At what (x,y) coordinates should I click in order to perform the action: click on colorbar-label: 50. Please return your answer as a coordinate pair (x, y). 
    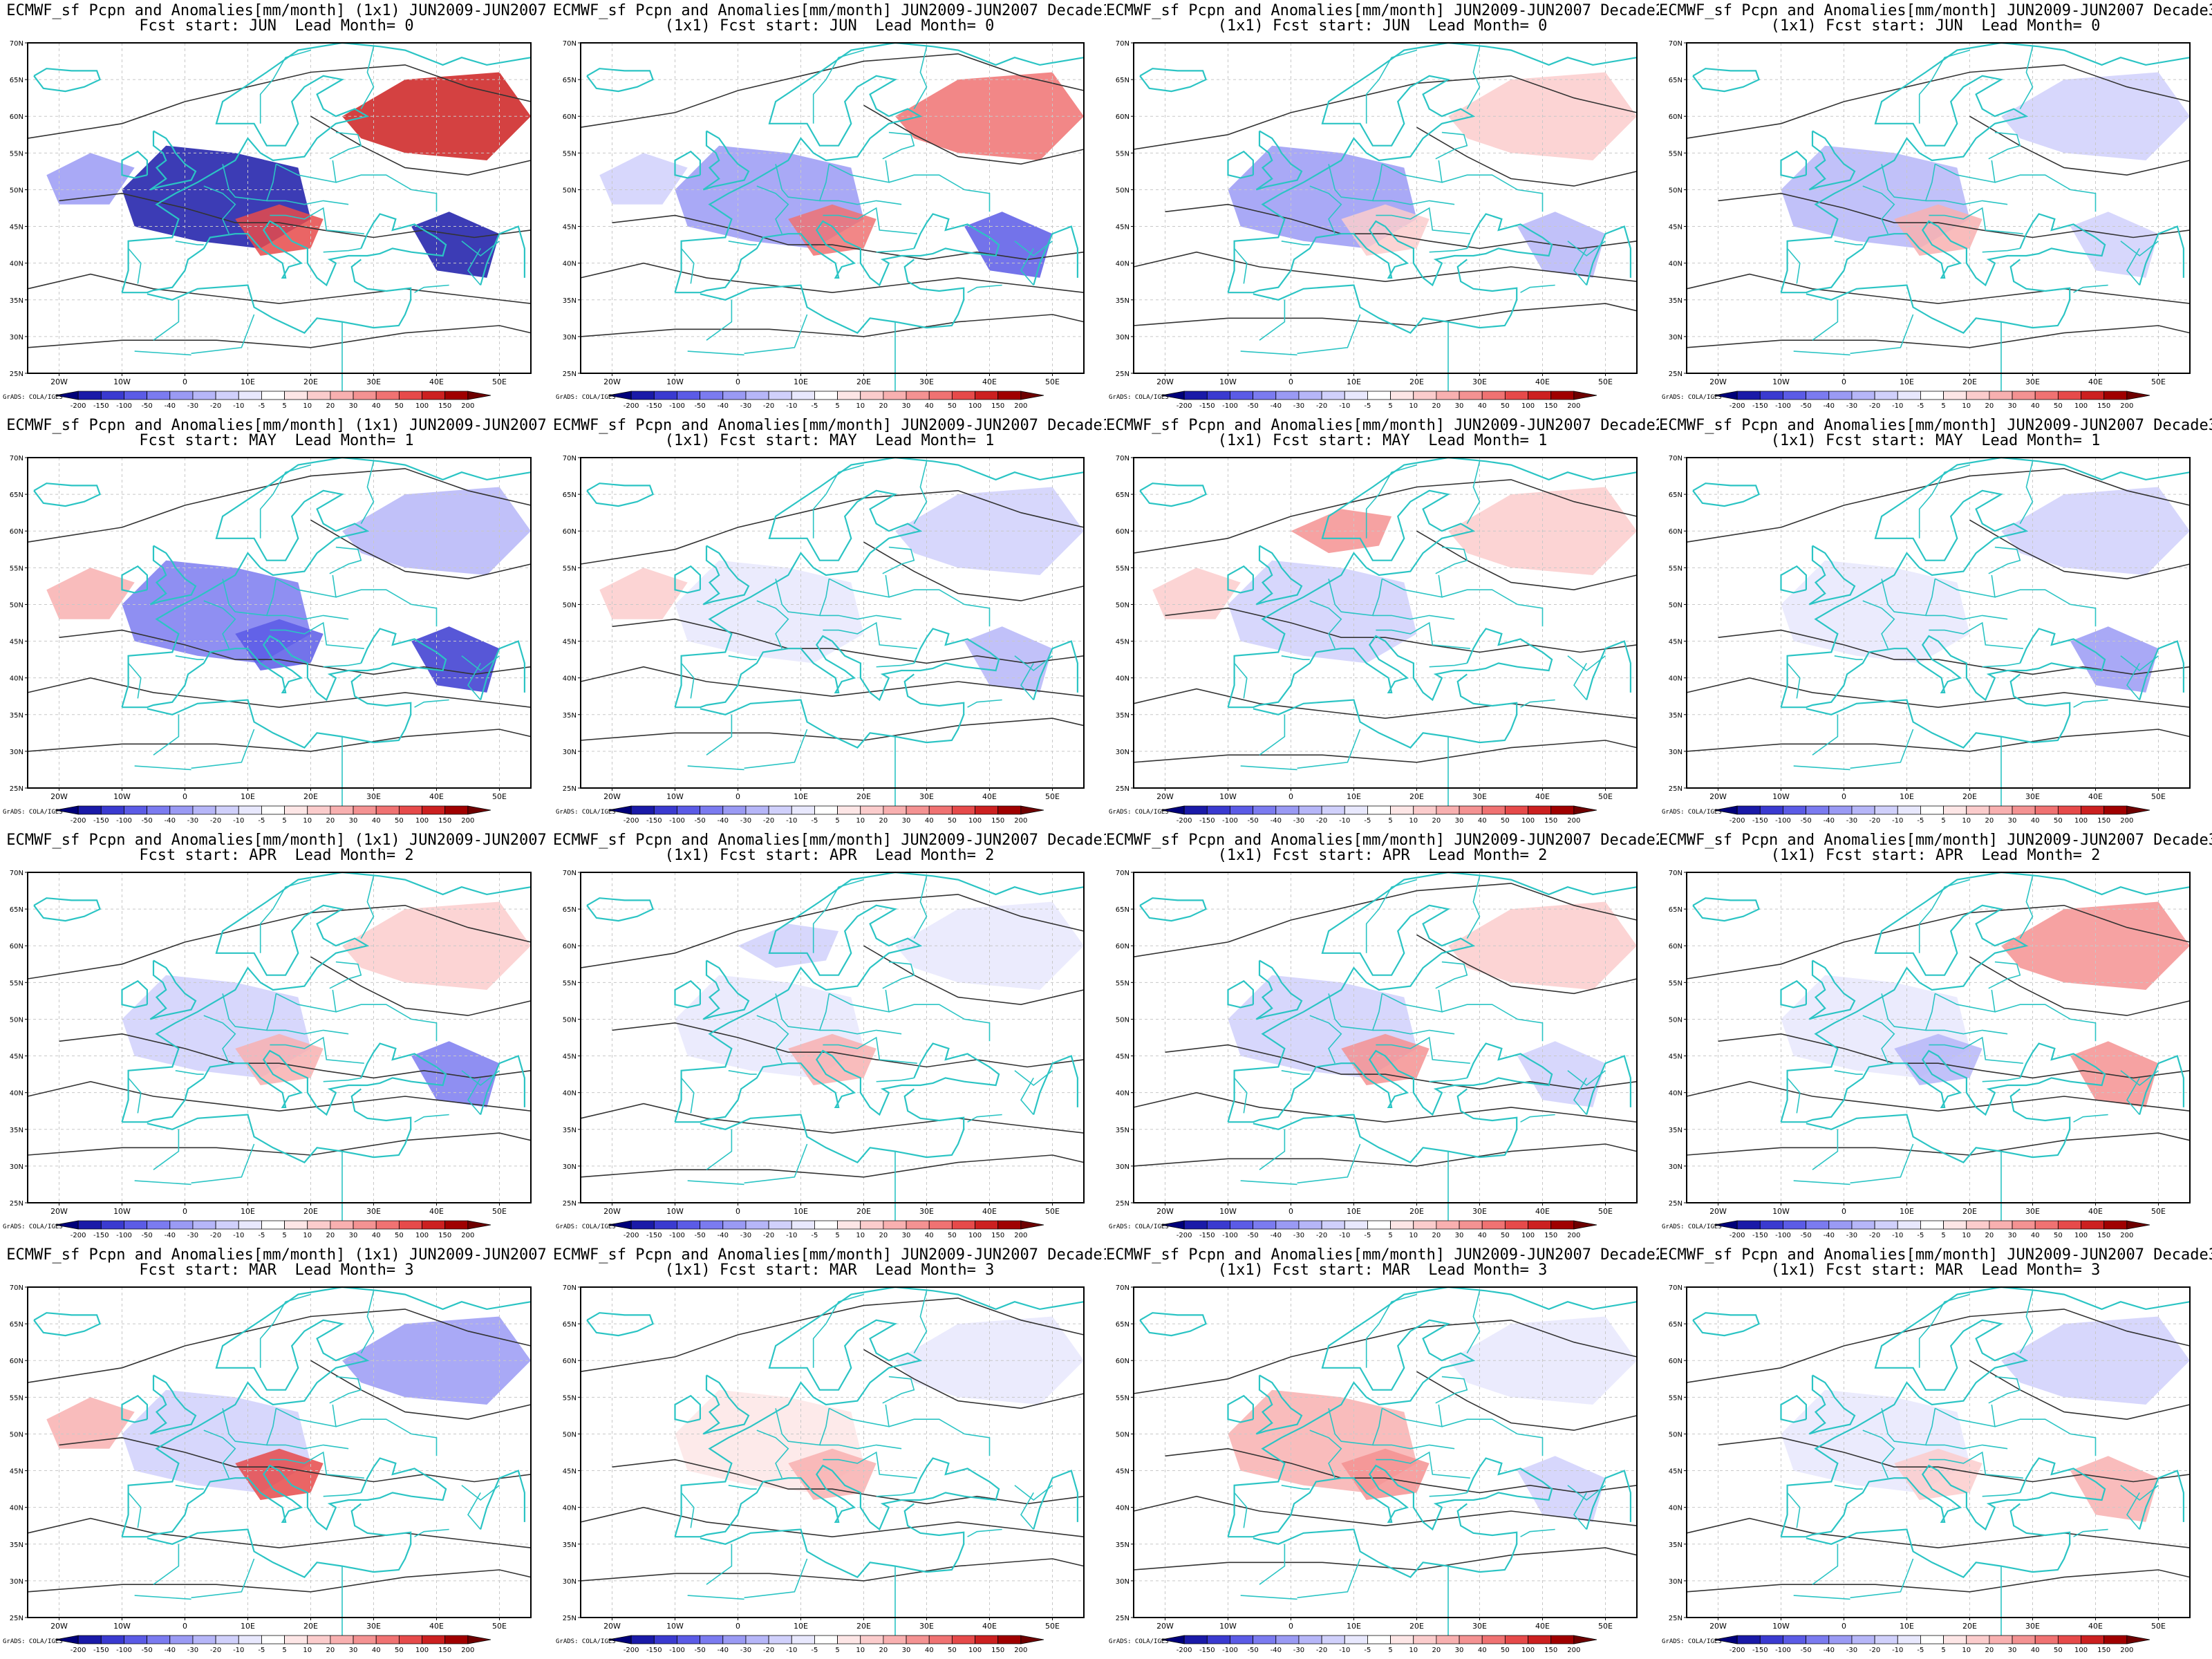
    Looking at the image, I should click on (1506, 1235).